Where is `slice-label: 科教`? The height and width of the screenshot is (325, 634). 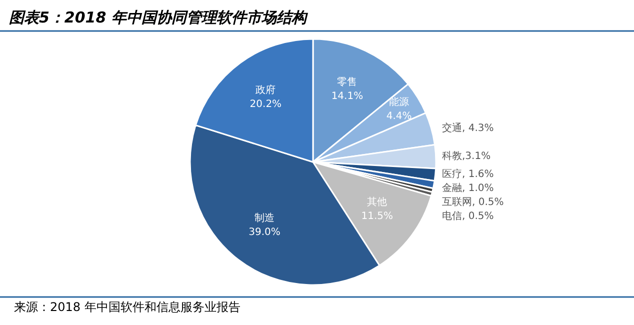 slice-label: 科教 is located at coordinates (452, 156).